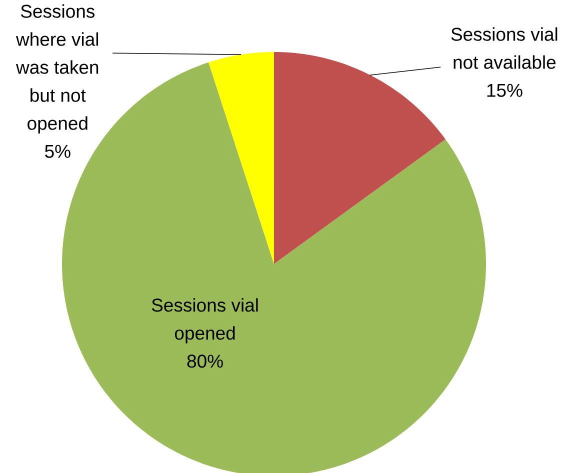  I want to click on data-label: 80%, so click(205, 361).